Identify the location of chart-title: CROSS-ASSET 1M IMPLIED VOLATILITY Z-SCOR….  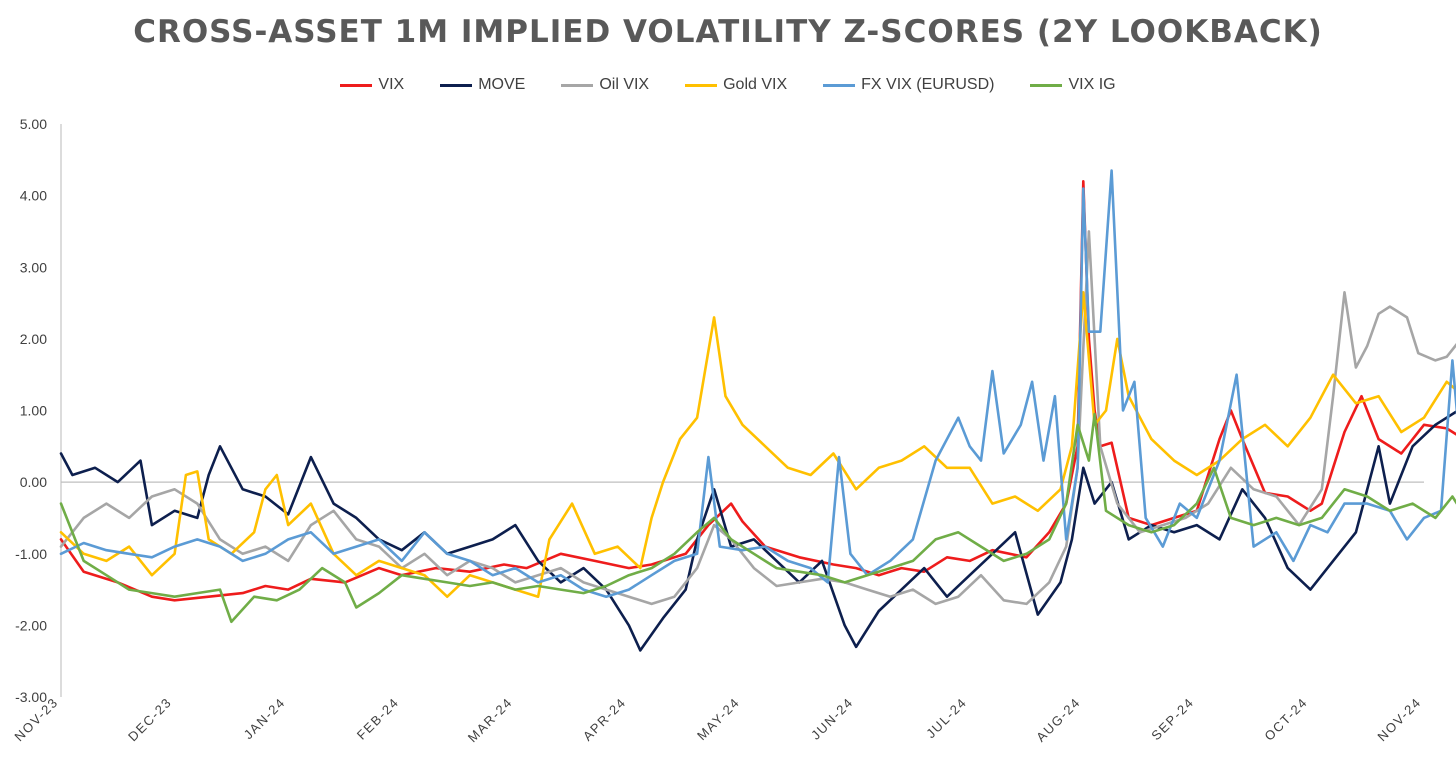
(728, 32).